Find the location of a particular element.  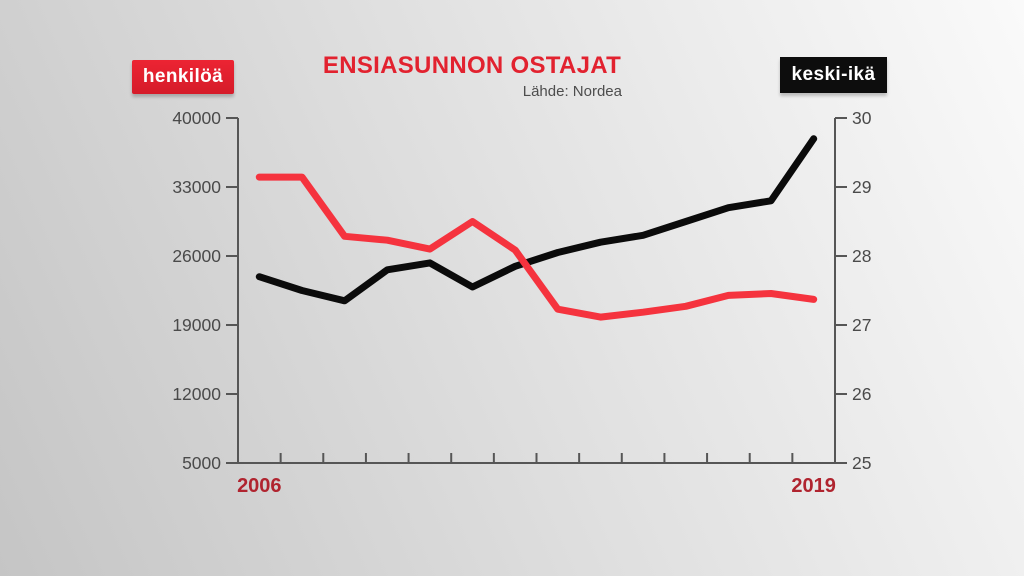

left-axis-tick-label: 5000 is located at coordinates (201, 463).